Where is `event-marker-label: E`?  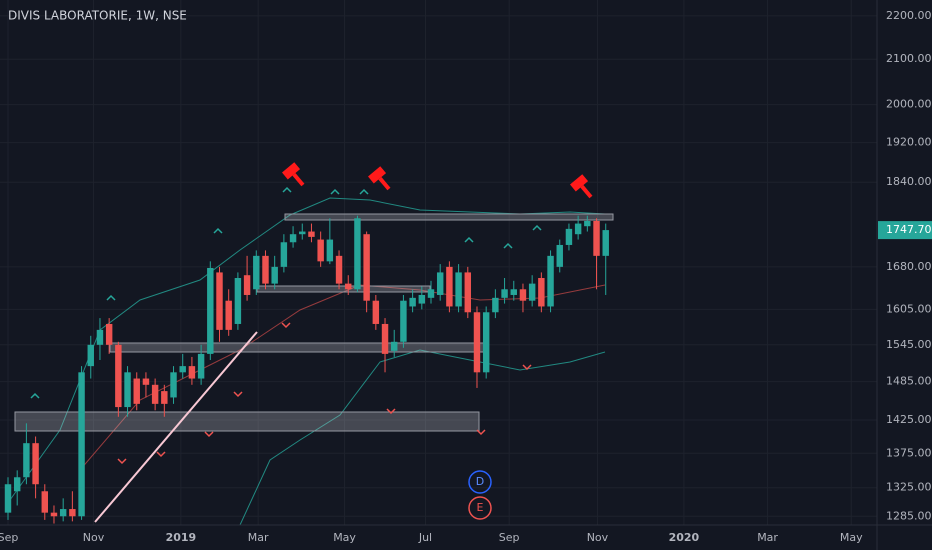
event-marker-label: E is located at coordinates (480, 507).